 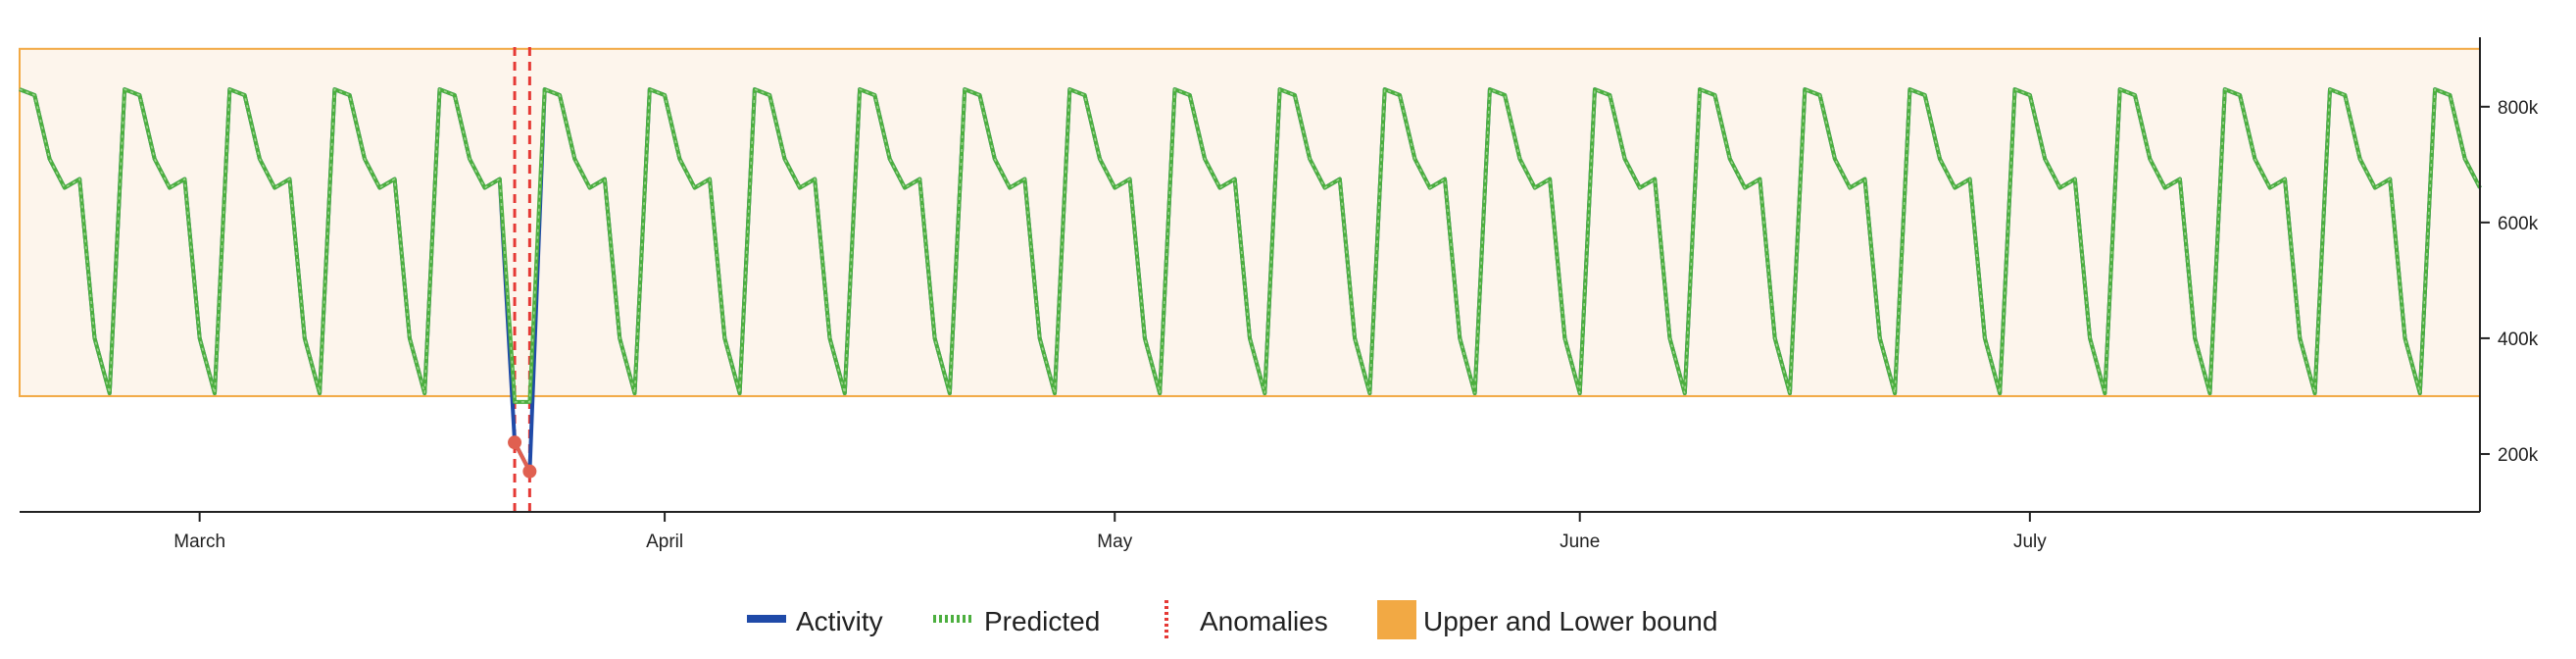 I want to click on legend-label-3: Upper and Lower bound, so click(x=1570, y=621).